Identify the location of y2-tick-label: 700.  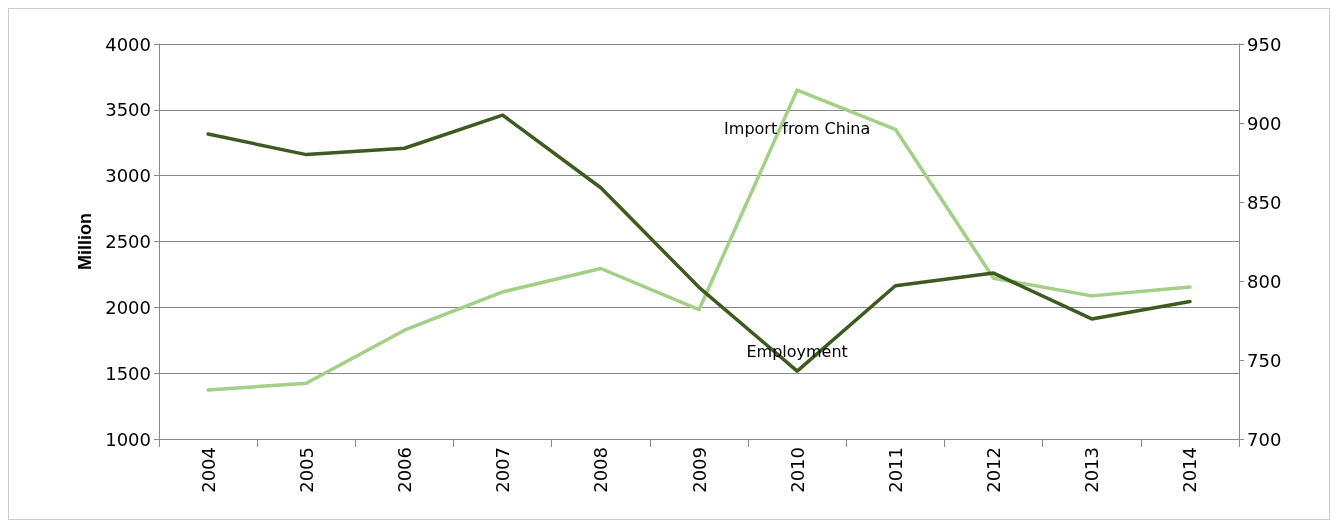
(1264, 439).